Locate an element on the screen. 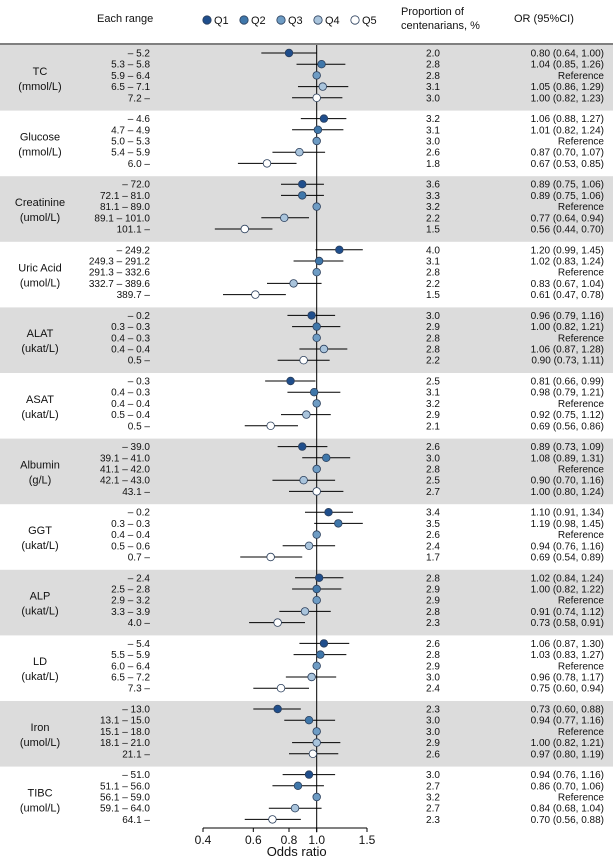 The image size is (613, 864). proportion-value: 2.6 is located at coordinates (433, 644).